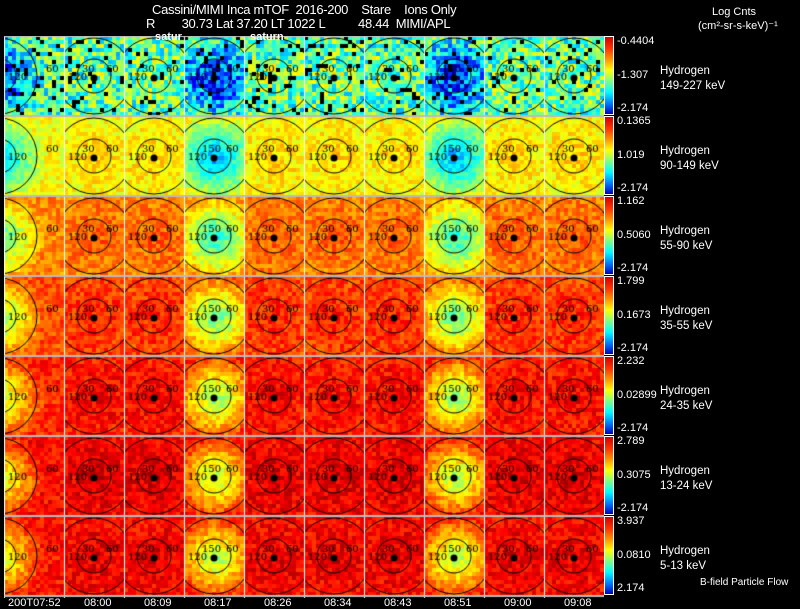 This screenshot has width=800, height=609. Describe the element at coordinates (636, 41) in the screenshot. I see `colorbar-max-label: -0.4404` at that location.